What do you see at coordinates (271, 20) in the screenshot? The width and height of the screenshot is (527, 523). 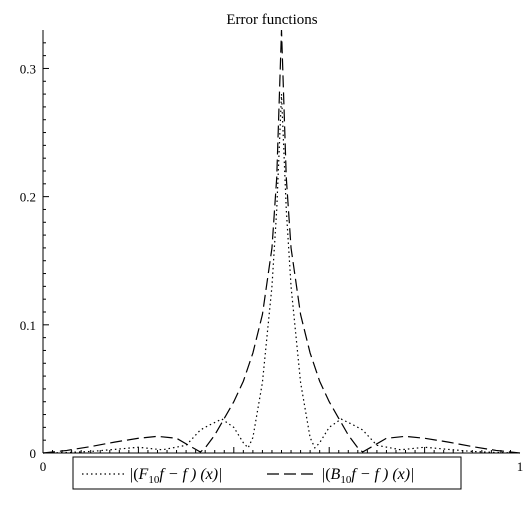 I see `chart-title: Error functions` at bounding box center [271, 20].